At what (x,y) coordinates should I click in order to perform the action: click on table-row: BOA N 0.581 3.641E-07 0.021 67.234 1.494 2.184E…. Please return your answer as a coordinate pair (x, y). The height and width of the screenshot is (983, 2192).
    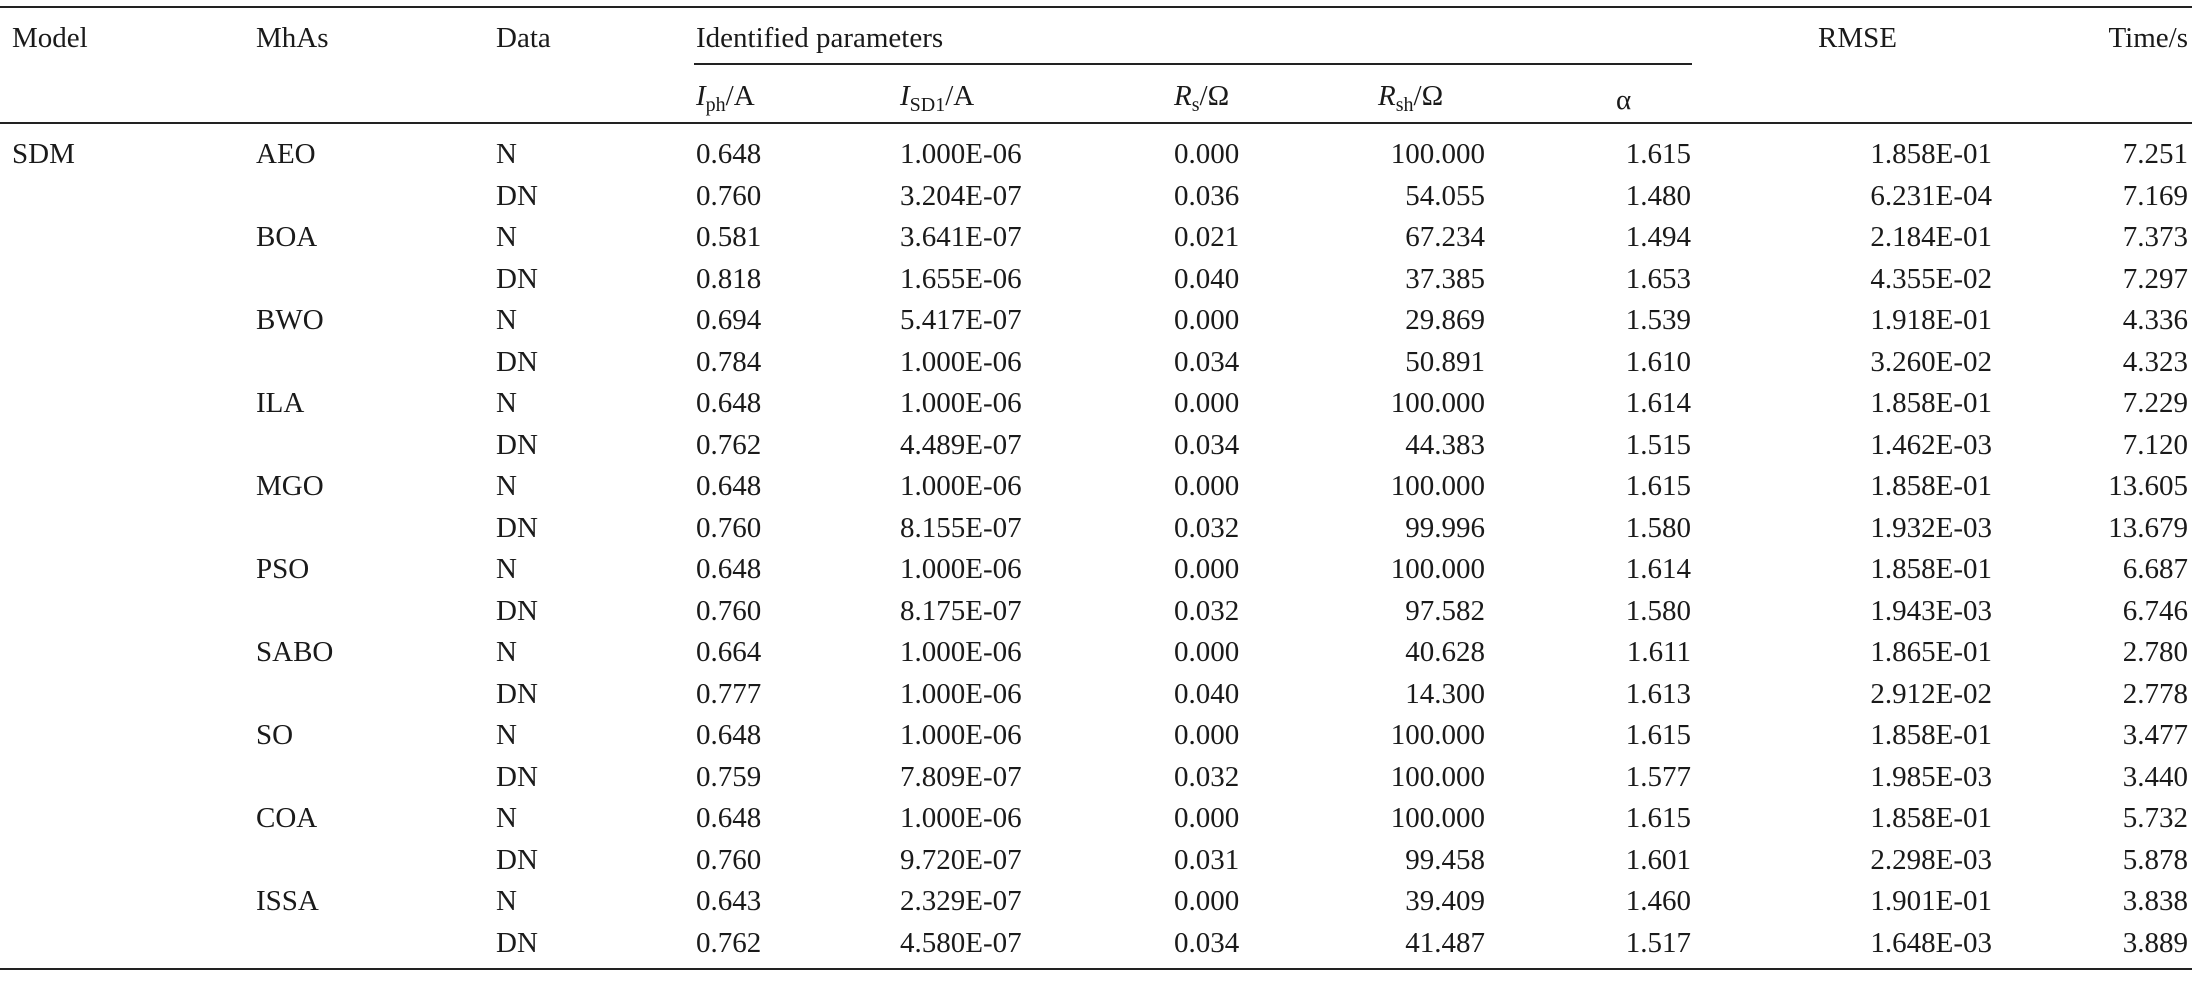
    Looking at the image, I should click on (1096, 241).